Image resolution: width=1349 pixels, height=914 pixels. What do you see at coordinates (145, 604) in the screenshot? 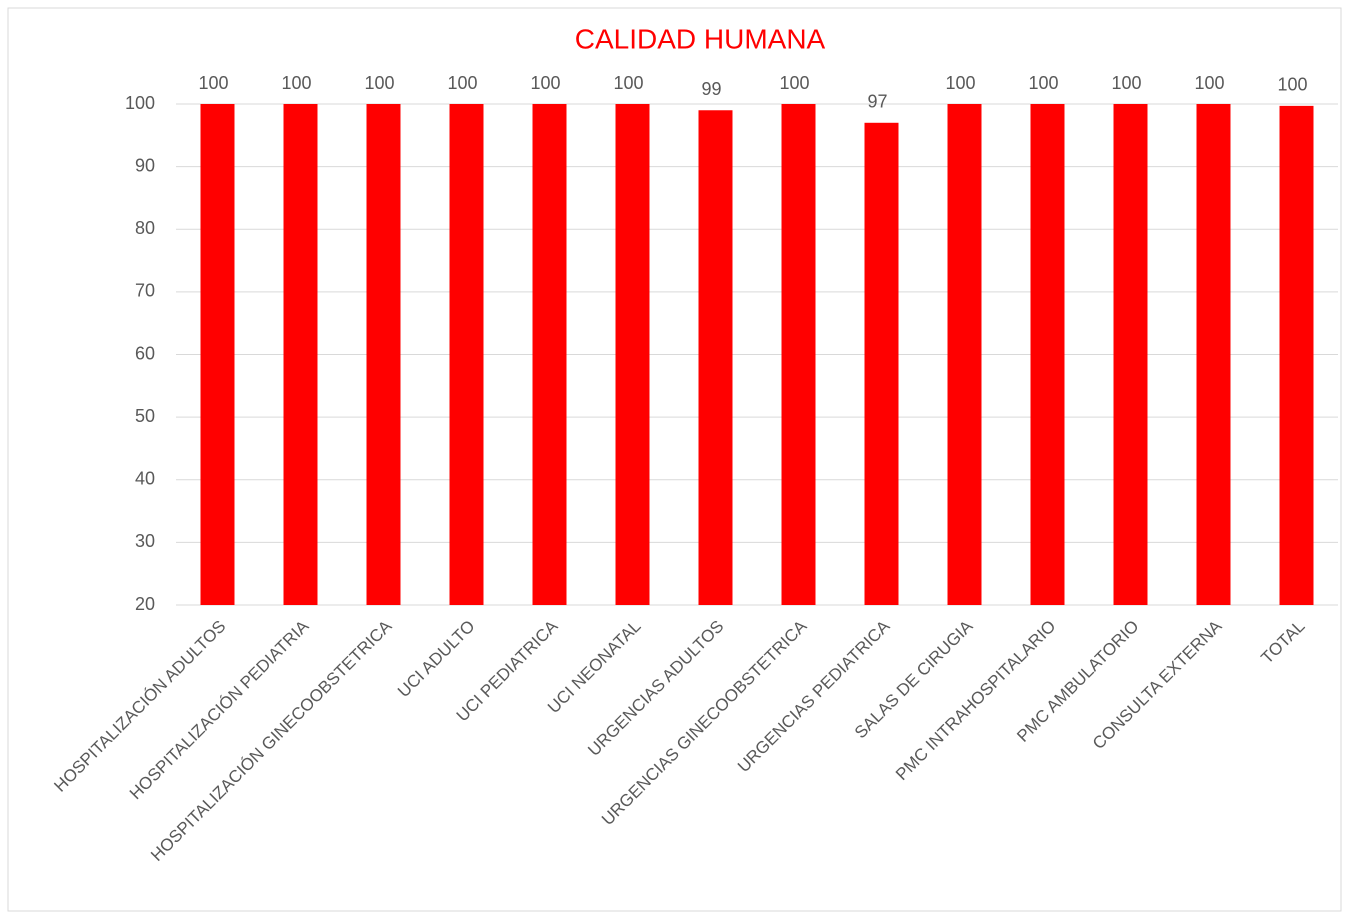
I see `y-tick-label: 20` at bounding box center [145, 604].